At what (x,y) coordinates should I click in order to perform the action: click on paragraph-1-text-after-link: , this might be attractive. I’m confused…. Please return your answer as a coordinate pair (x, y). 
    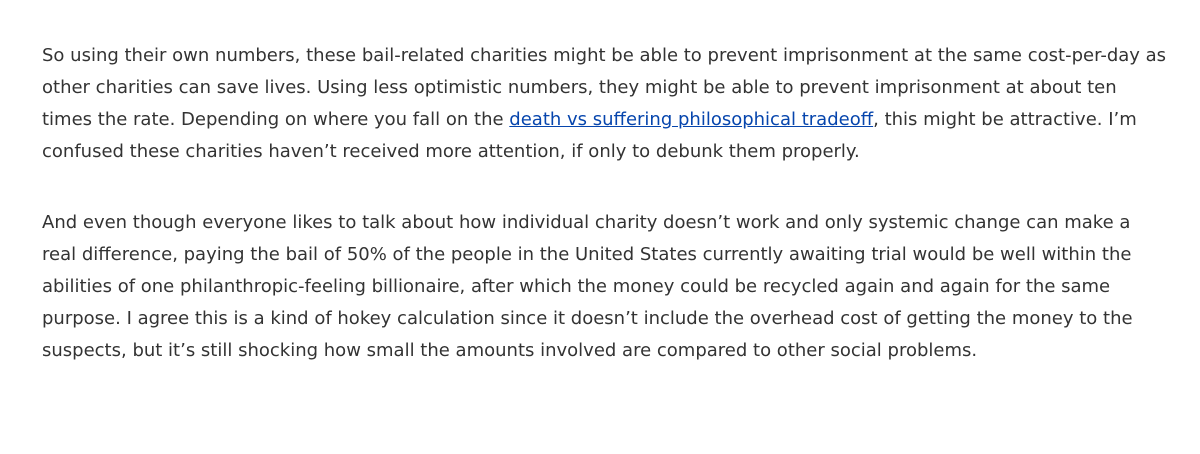
    Looking at the image, I should click on (589, 135).